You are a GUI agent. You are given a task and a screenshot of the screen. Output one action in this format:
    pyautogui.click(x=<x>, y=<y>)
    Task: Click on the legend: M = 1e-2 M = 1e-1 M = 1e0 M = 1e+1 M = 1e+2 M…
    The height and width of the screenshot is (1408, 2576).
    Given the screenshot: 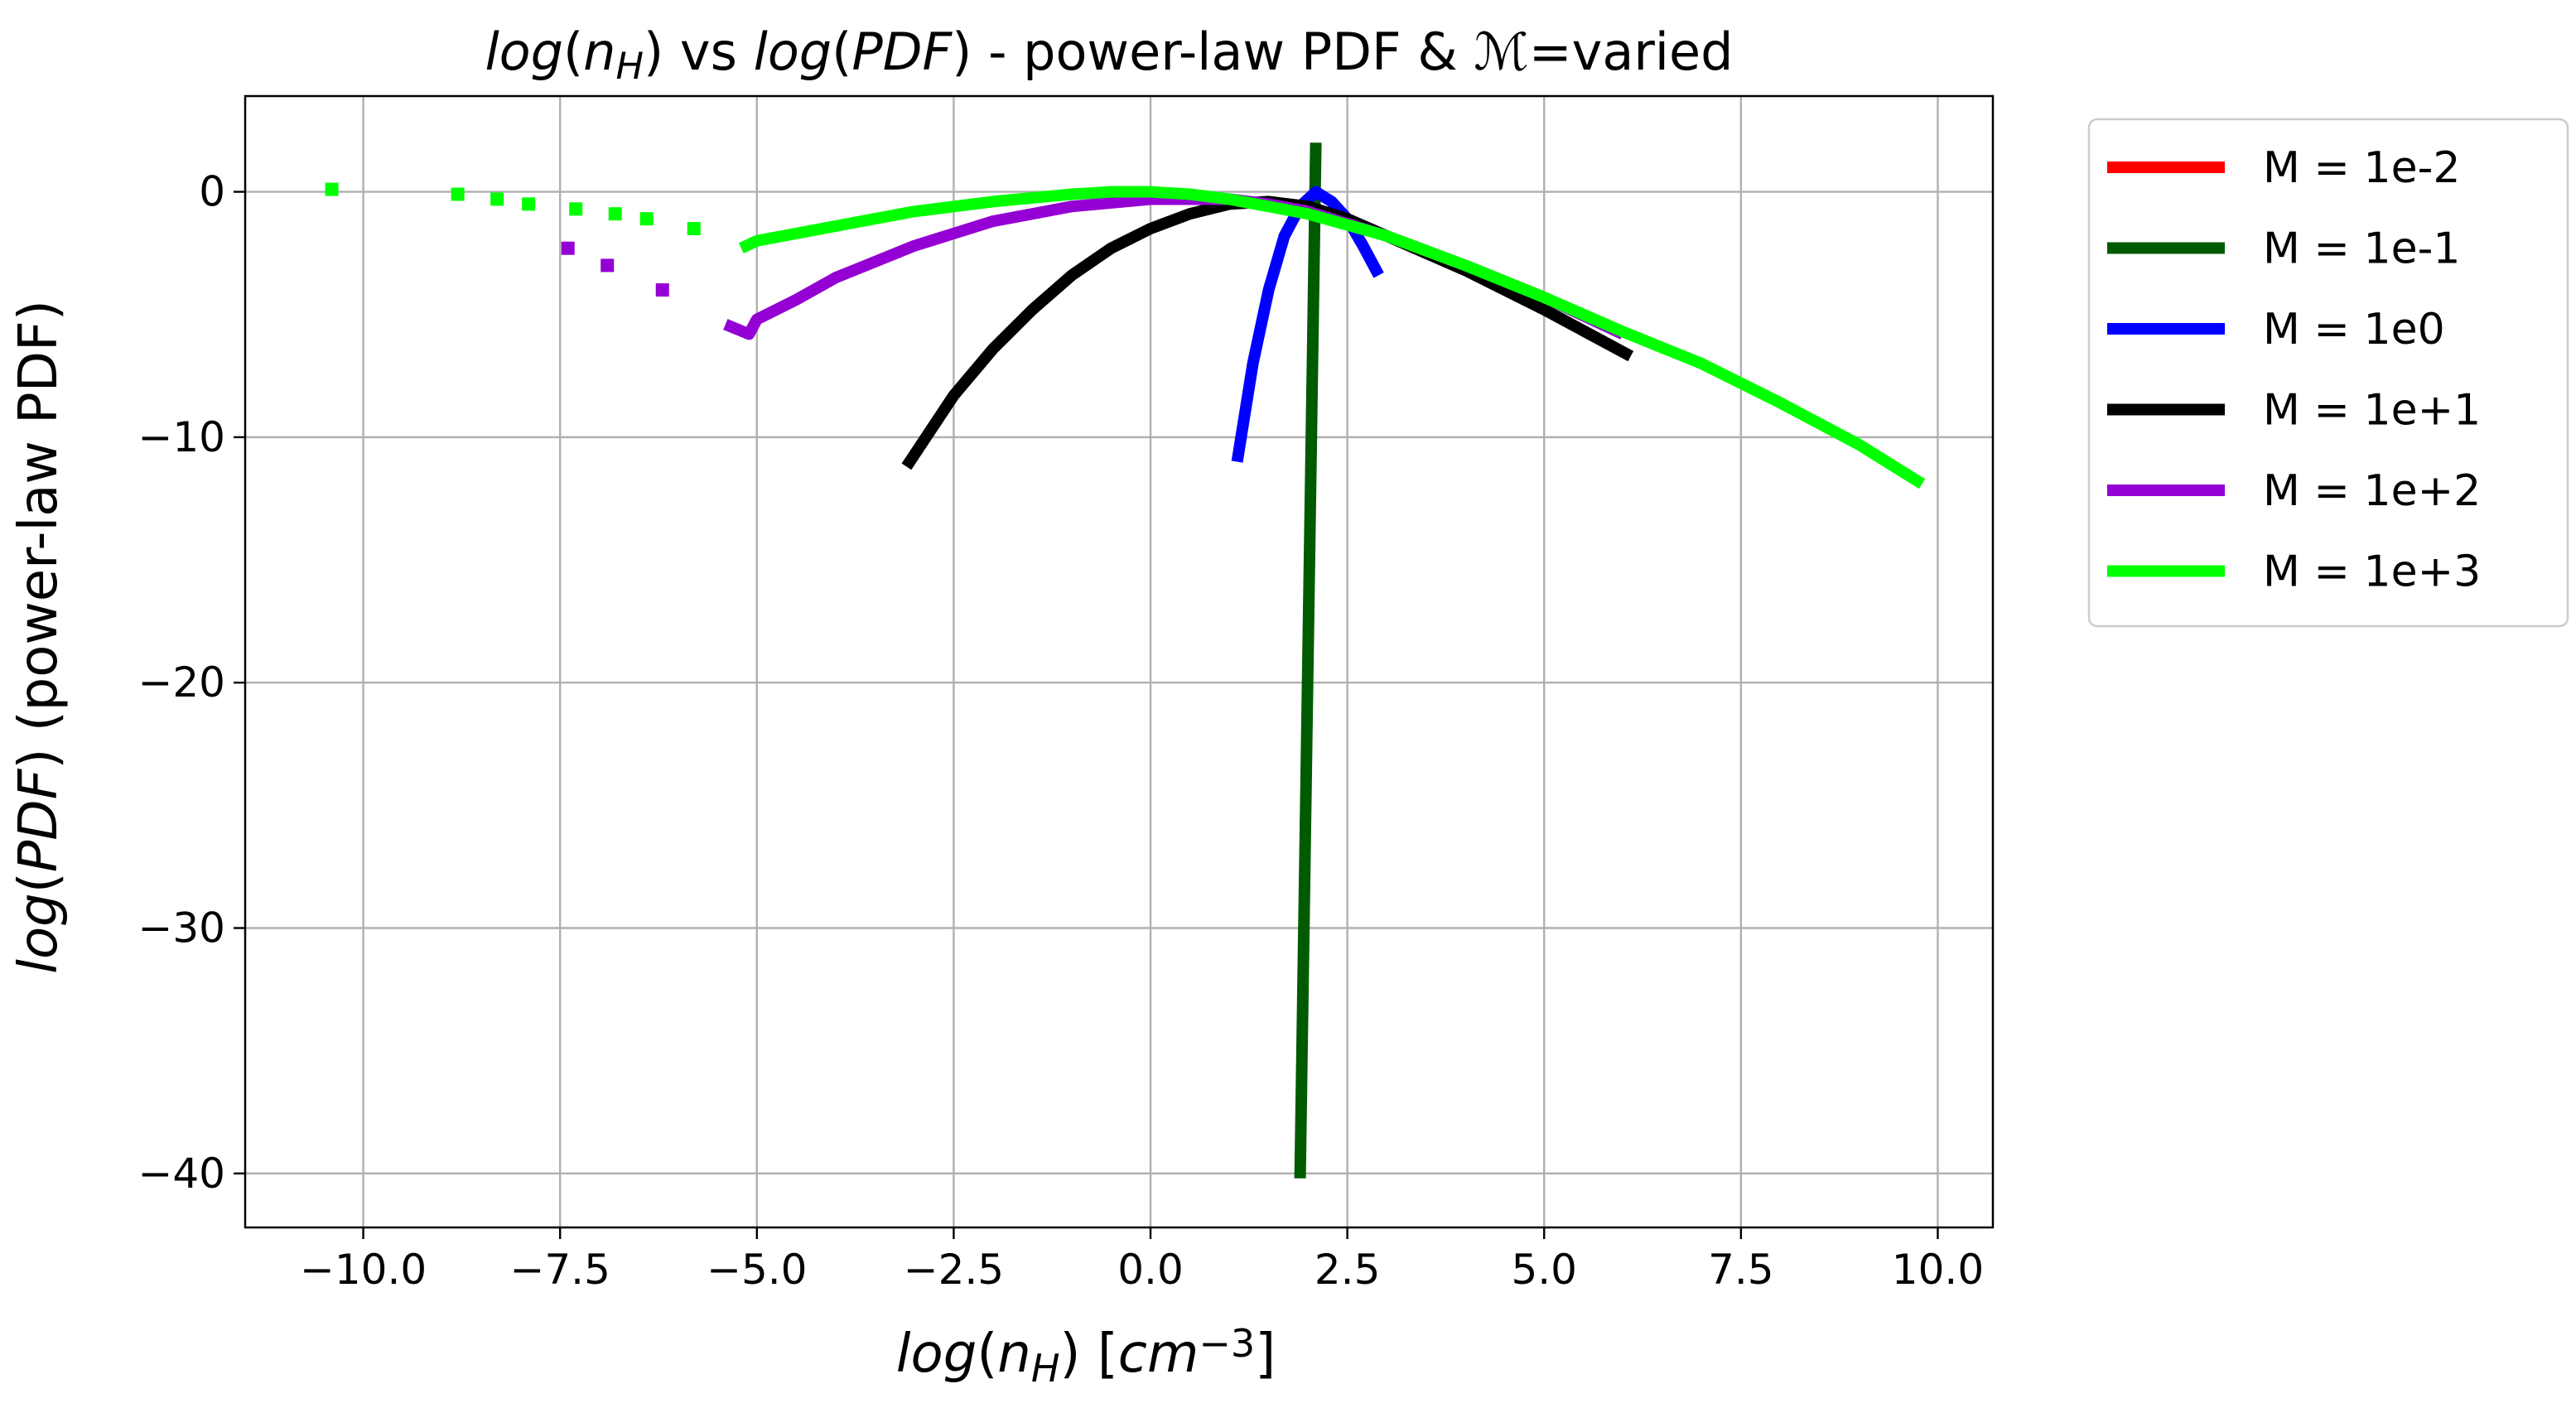 What is the action you would take?
    pyautogui.click(x=2328, y=373)
    